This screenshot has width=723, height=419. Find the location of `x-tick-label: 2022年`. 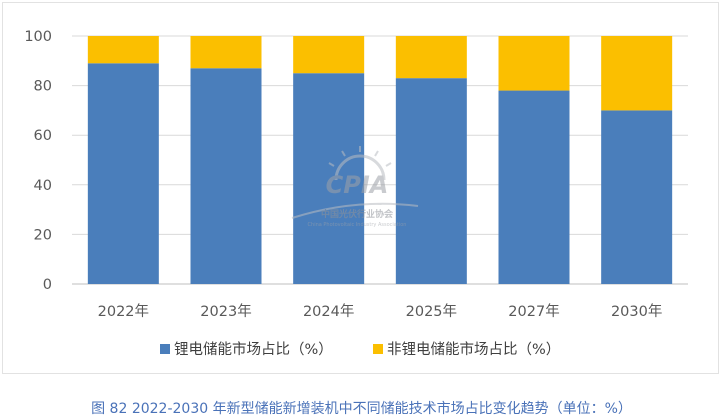

x-tick-label: 2022年 is located at coordinates (123, 311).